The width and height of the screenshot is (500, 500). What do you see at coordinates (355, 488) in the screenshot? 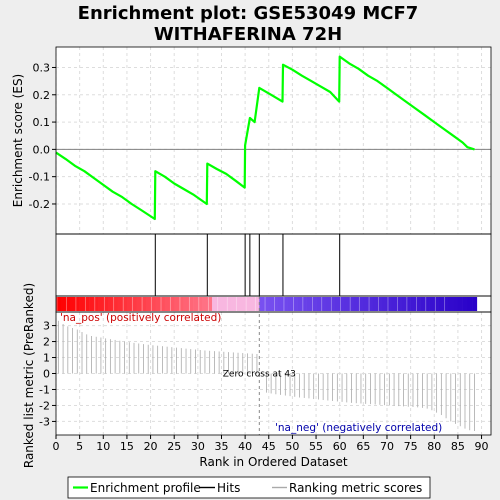
I see `legend-label: Ranking metric scores` at bounding box center [355, 488].